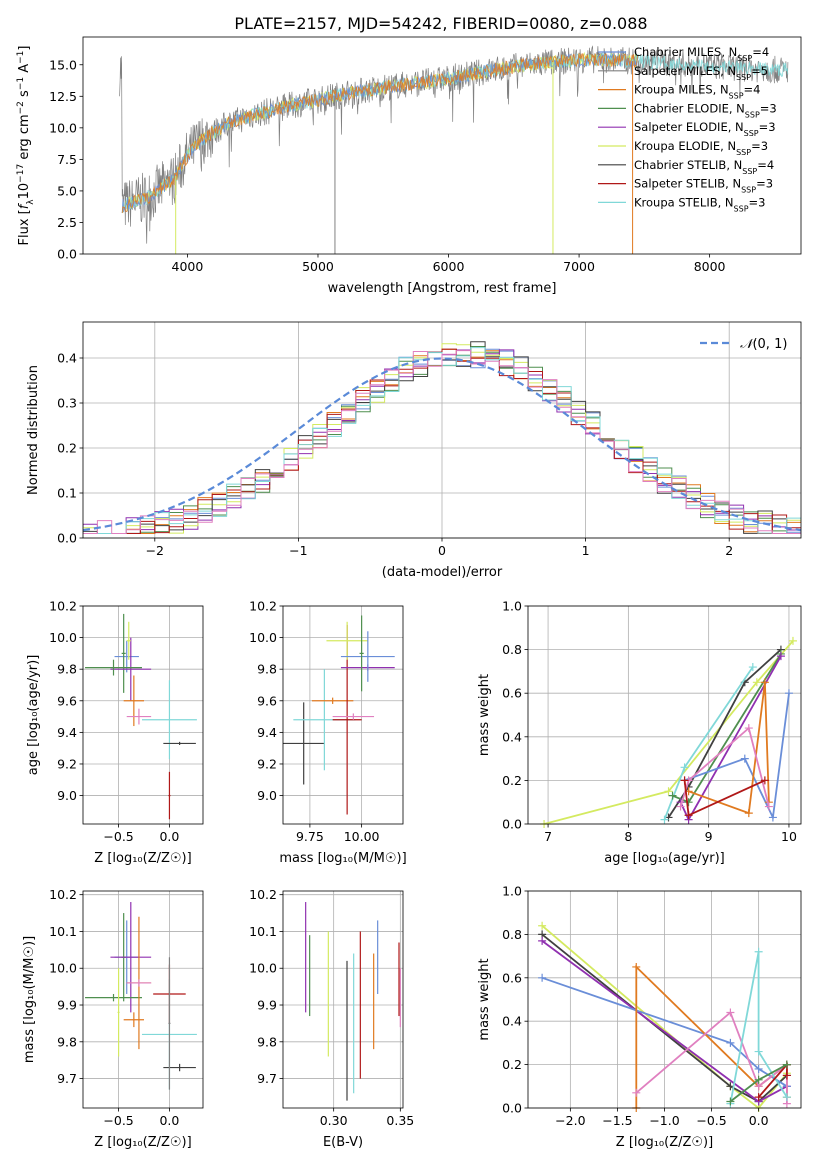  Describe the element at coordinates (664, 858) in the screenshot. I see `x-axis-label: age [log₁₀(age/yr)]` at that location.